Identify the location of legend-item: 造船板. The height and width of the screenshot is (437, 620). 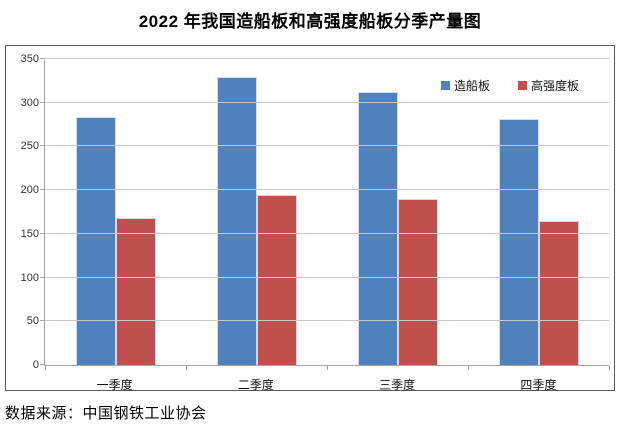
(465, 85).